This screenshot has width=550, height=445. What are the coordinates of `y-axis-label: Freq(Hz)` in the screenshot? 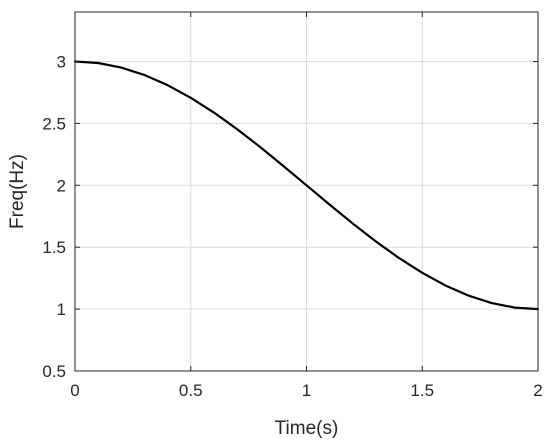 It's located at (17, 191).